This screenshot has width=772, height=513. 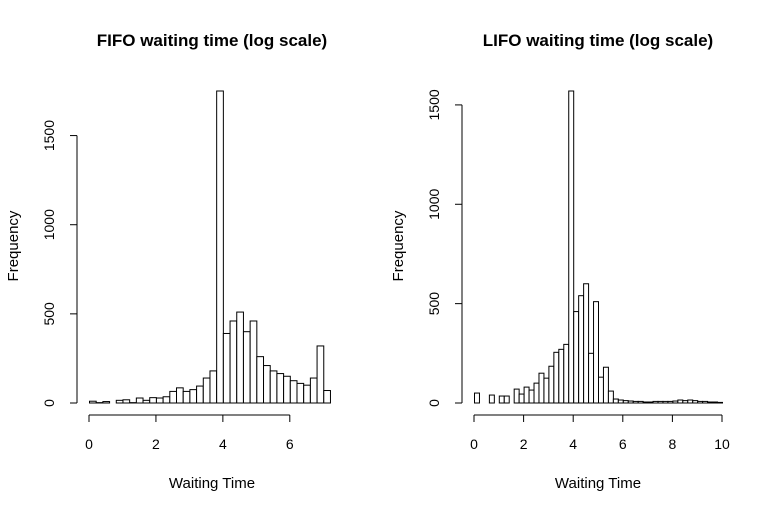 What do you see at coordinates (673, 444) in the screenshot?
I see `x-tick-label: 8` at bounding box center [673, 444].